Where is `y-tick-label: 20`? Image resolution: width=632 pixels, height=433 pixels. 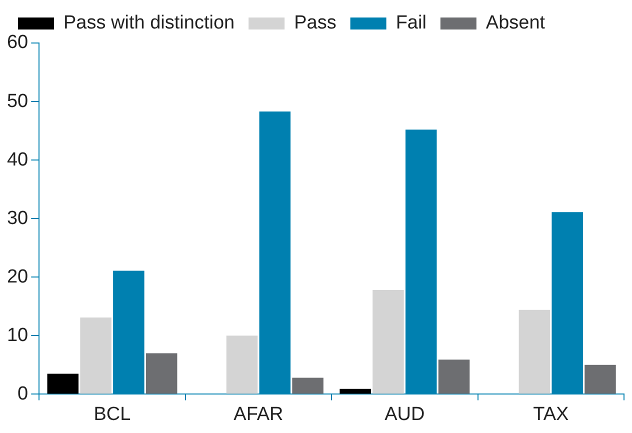
y-tick-label: 20 is located at coordinates (17, 277).